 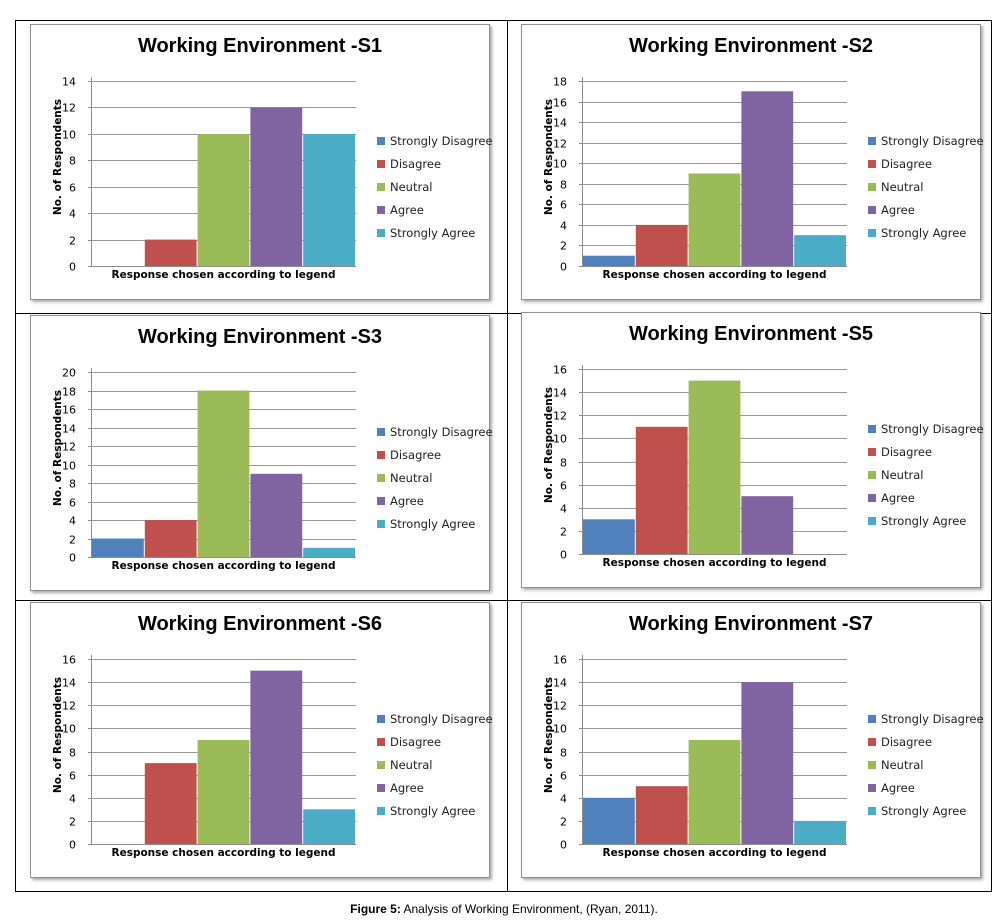 I want to click on chart-title: Working Environment -S2, so click(x=751, y=46).